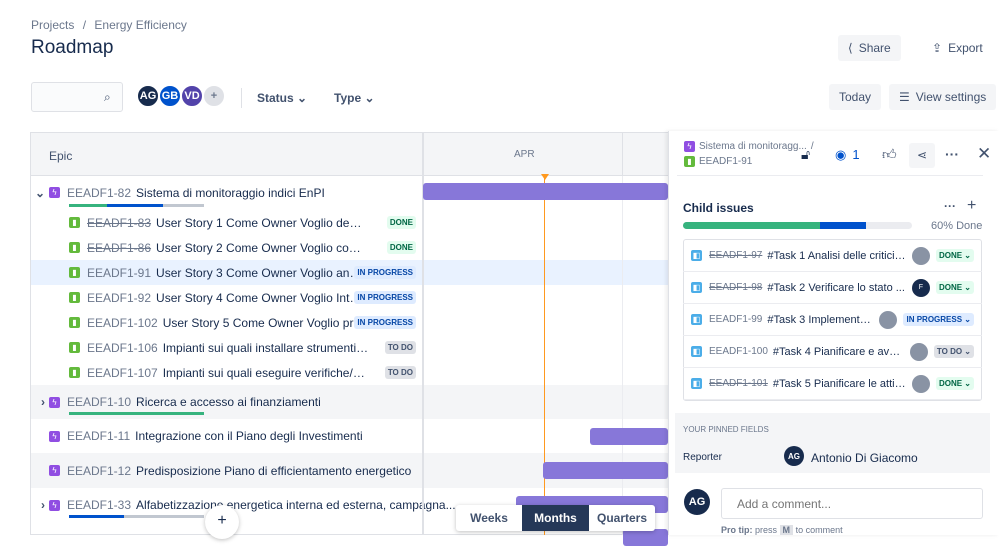  What do you see at coordinates (148, 96) in the screenshot?
I see `avatar: AG` at bounding box center [148, 96].